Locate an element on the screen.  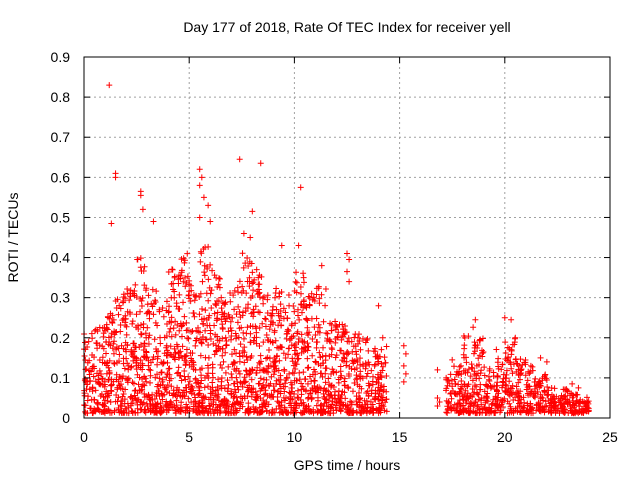
y-tick-label-2: 0.2 is located at coordinates (61, 338).